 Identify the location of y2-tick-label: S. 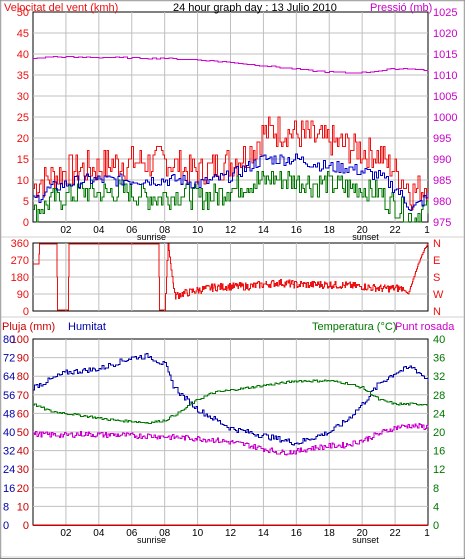
(436, 278).